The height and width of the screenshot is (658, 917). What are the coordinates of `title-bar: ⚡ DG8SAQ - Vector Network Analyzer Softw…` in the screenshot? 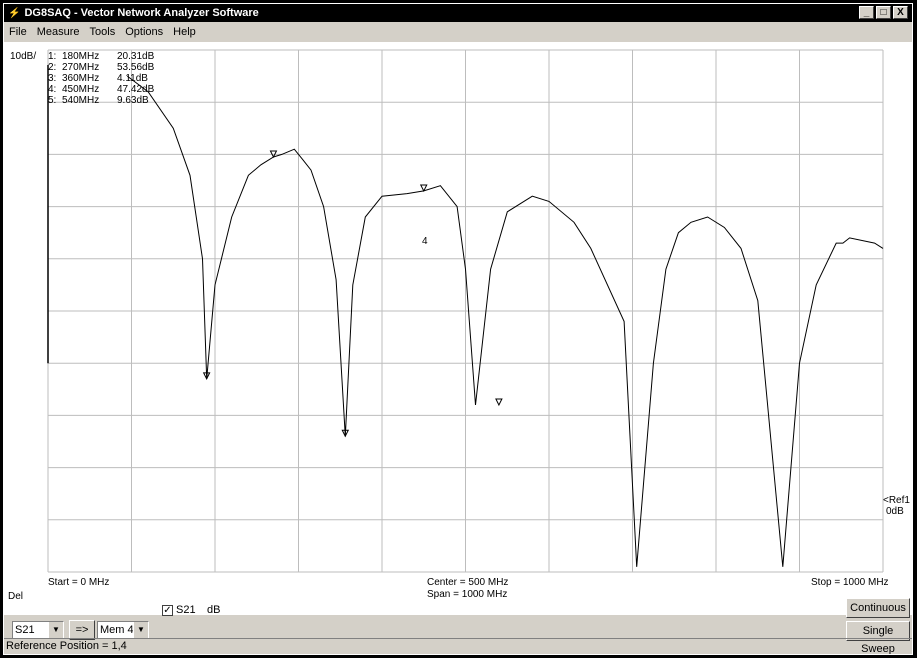 It's located at (458, 13).